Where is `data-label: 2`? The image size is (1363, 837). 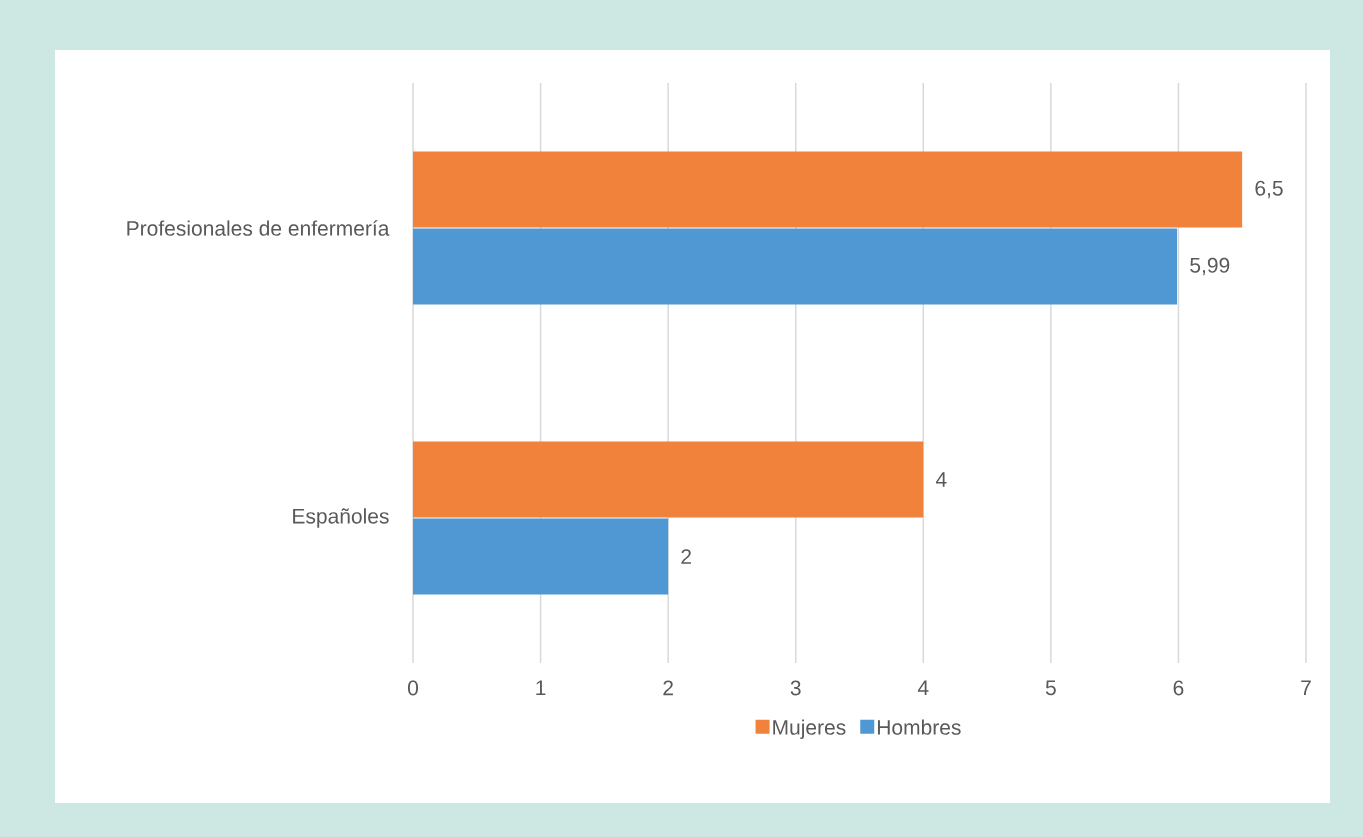 data-label: 2 is located at coordinates (686, 556).